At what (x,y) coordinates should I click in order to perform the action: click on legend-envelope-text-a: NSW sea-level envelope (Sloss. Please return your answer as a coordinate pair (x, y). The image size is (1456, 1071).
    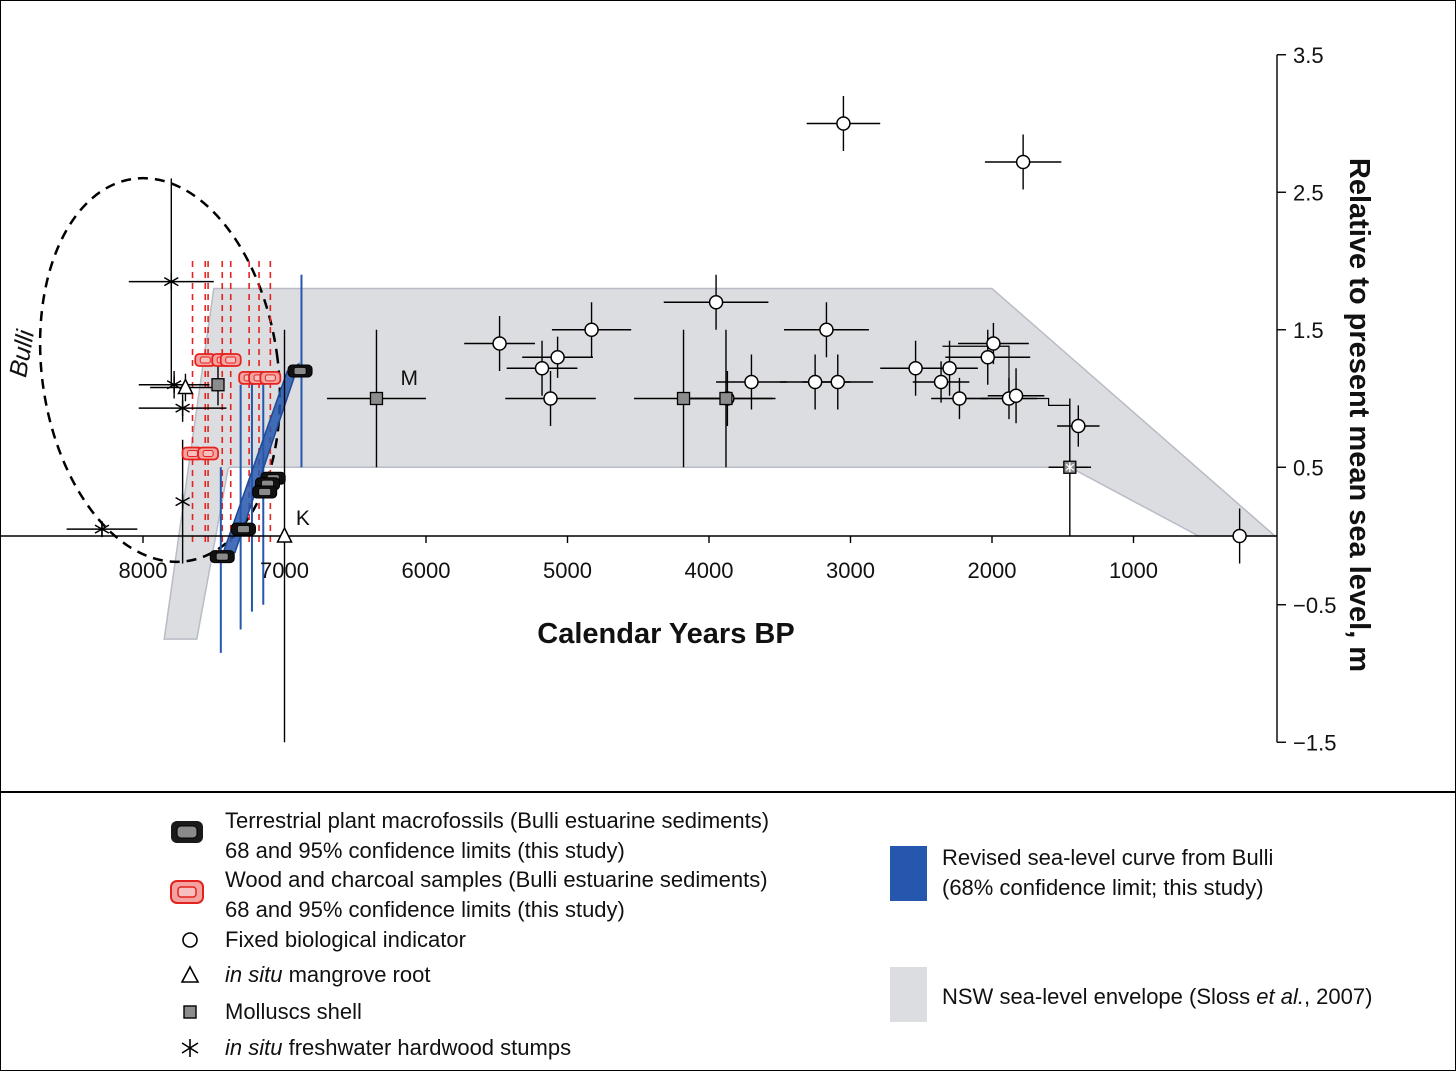
    Looking at the image, I should click on (1099, 996).